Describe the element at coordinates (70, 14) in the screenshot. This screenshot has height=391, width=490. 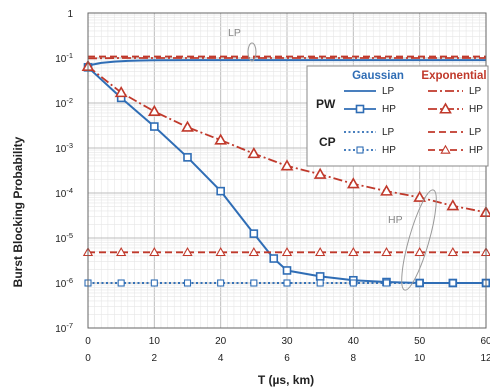
I see `y-tick-label: 1` at that location.